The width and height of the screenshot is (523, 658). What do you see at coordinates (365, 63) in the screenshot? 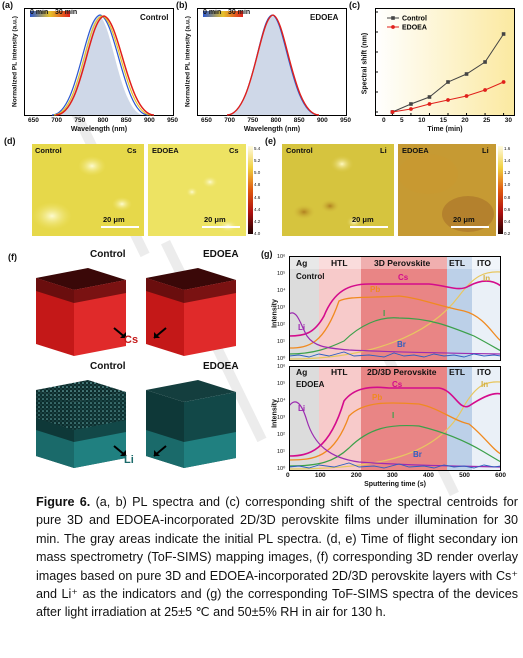
I see `ylabel-c: Spectral shift (nm)` at bounding box center [365, 63].